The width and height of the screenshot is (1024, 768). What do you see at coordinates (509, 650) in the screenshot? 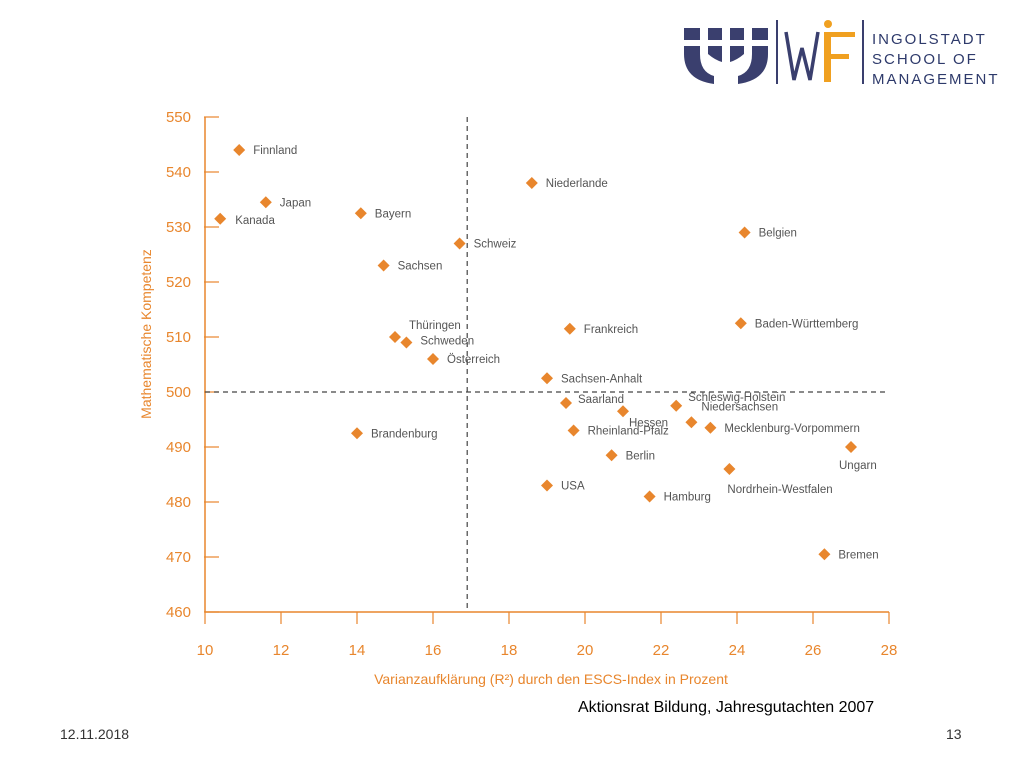
I see `x-tick-label: 18` at bounding box center [509, 650].